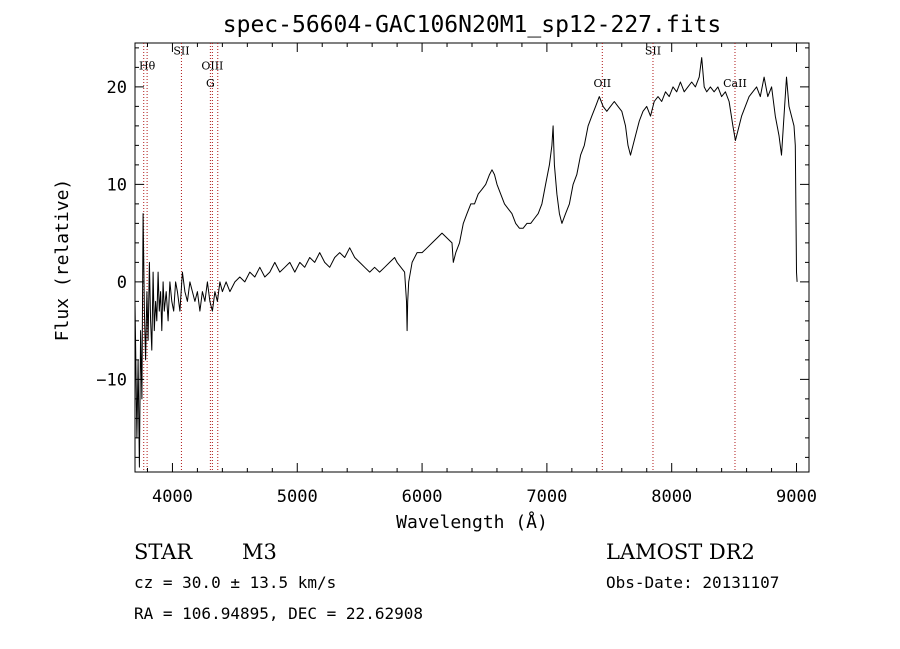 The height and width of the screenshot is (649, 900). I want to click on obs-date: Obs-Date: 20131107, so click(692, 582).